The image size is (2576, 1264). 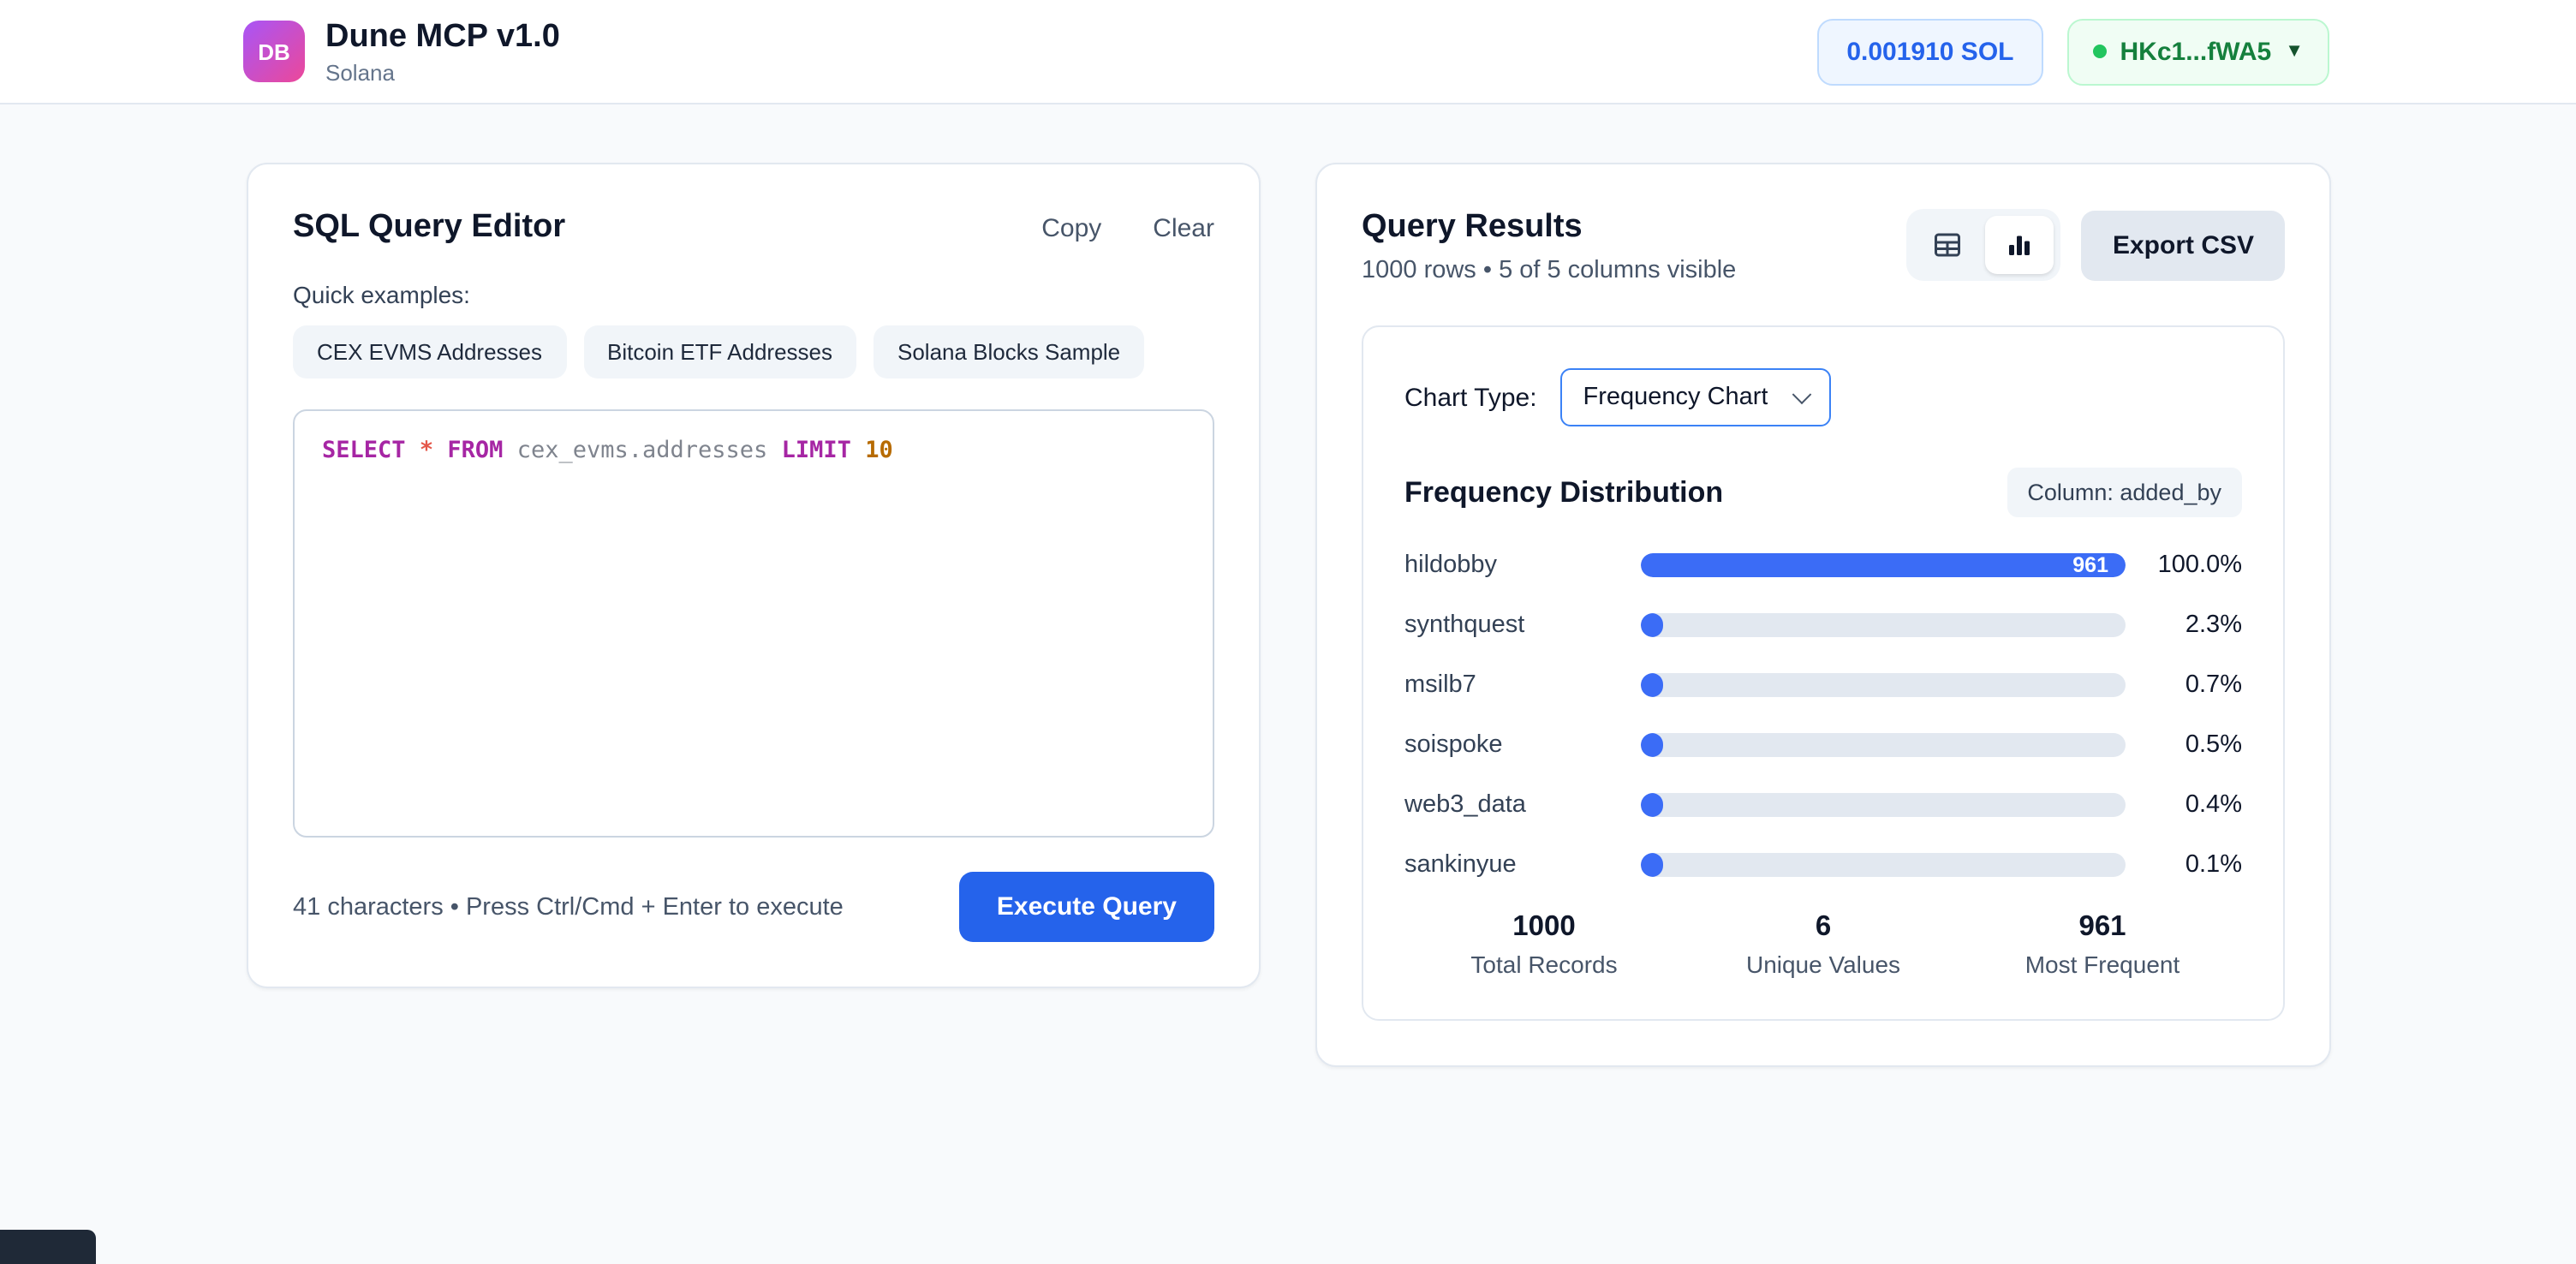 I want to click on frequency-row: hildobby 961 100.0%, so click(x=1823, y=565).